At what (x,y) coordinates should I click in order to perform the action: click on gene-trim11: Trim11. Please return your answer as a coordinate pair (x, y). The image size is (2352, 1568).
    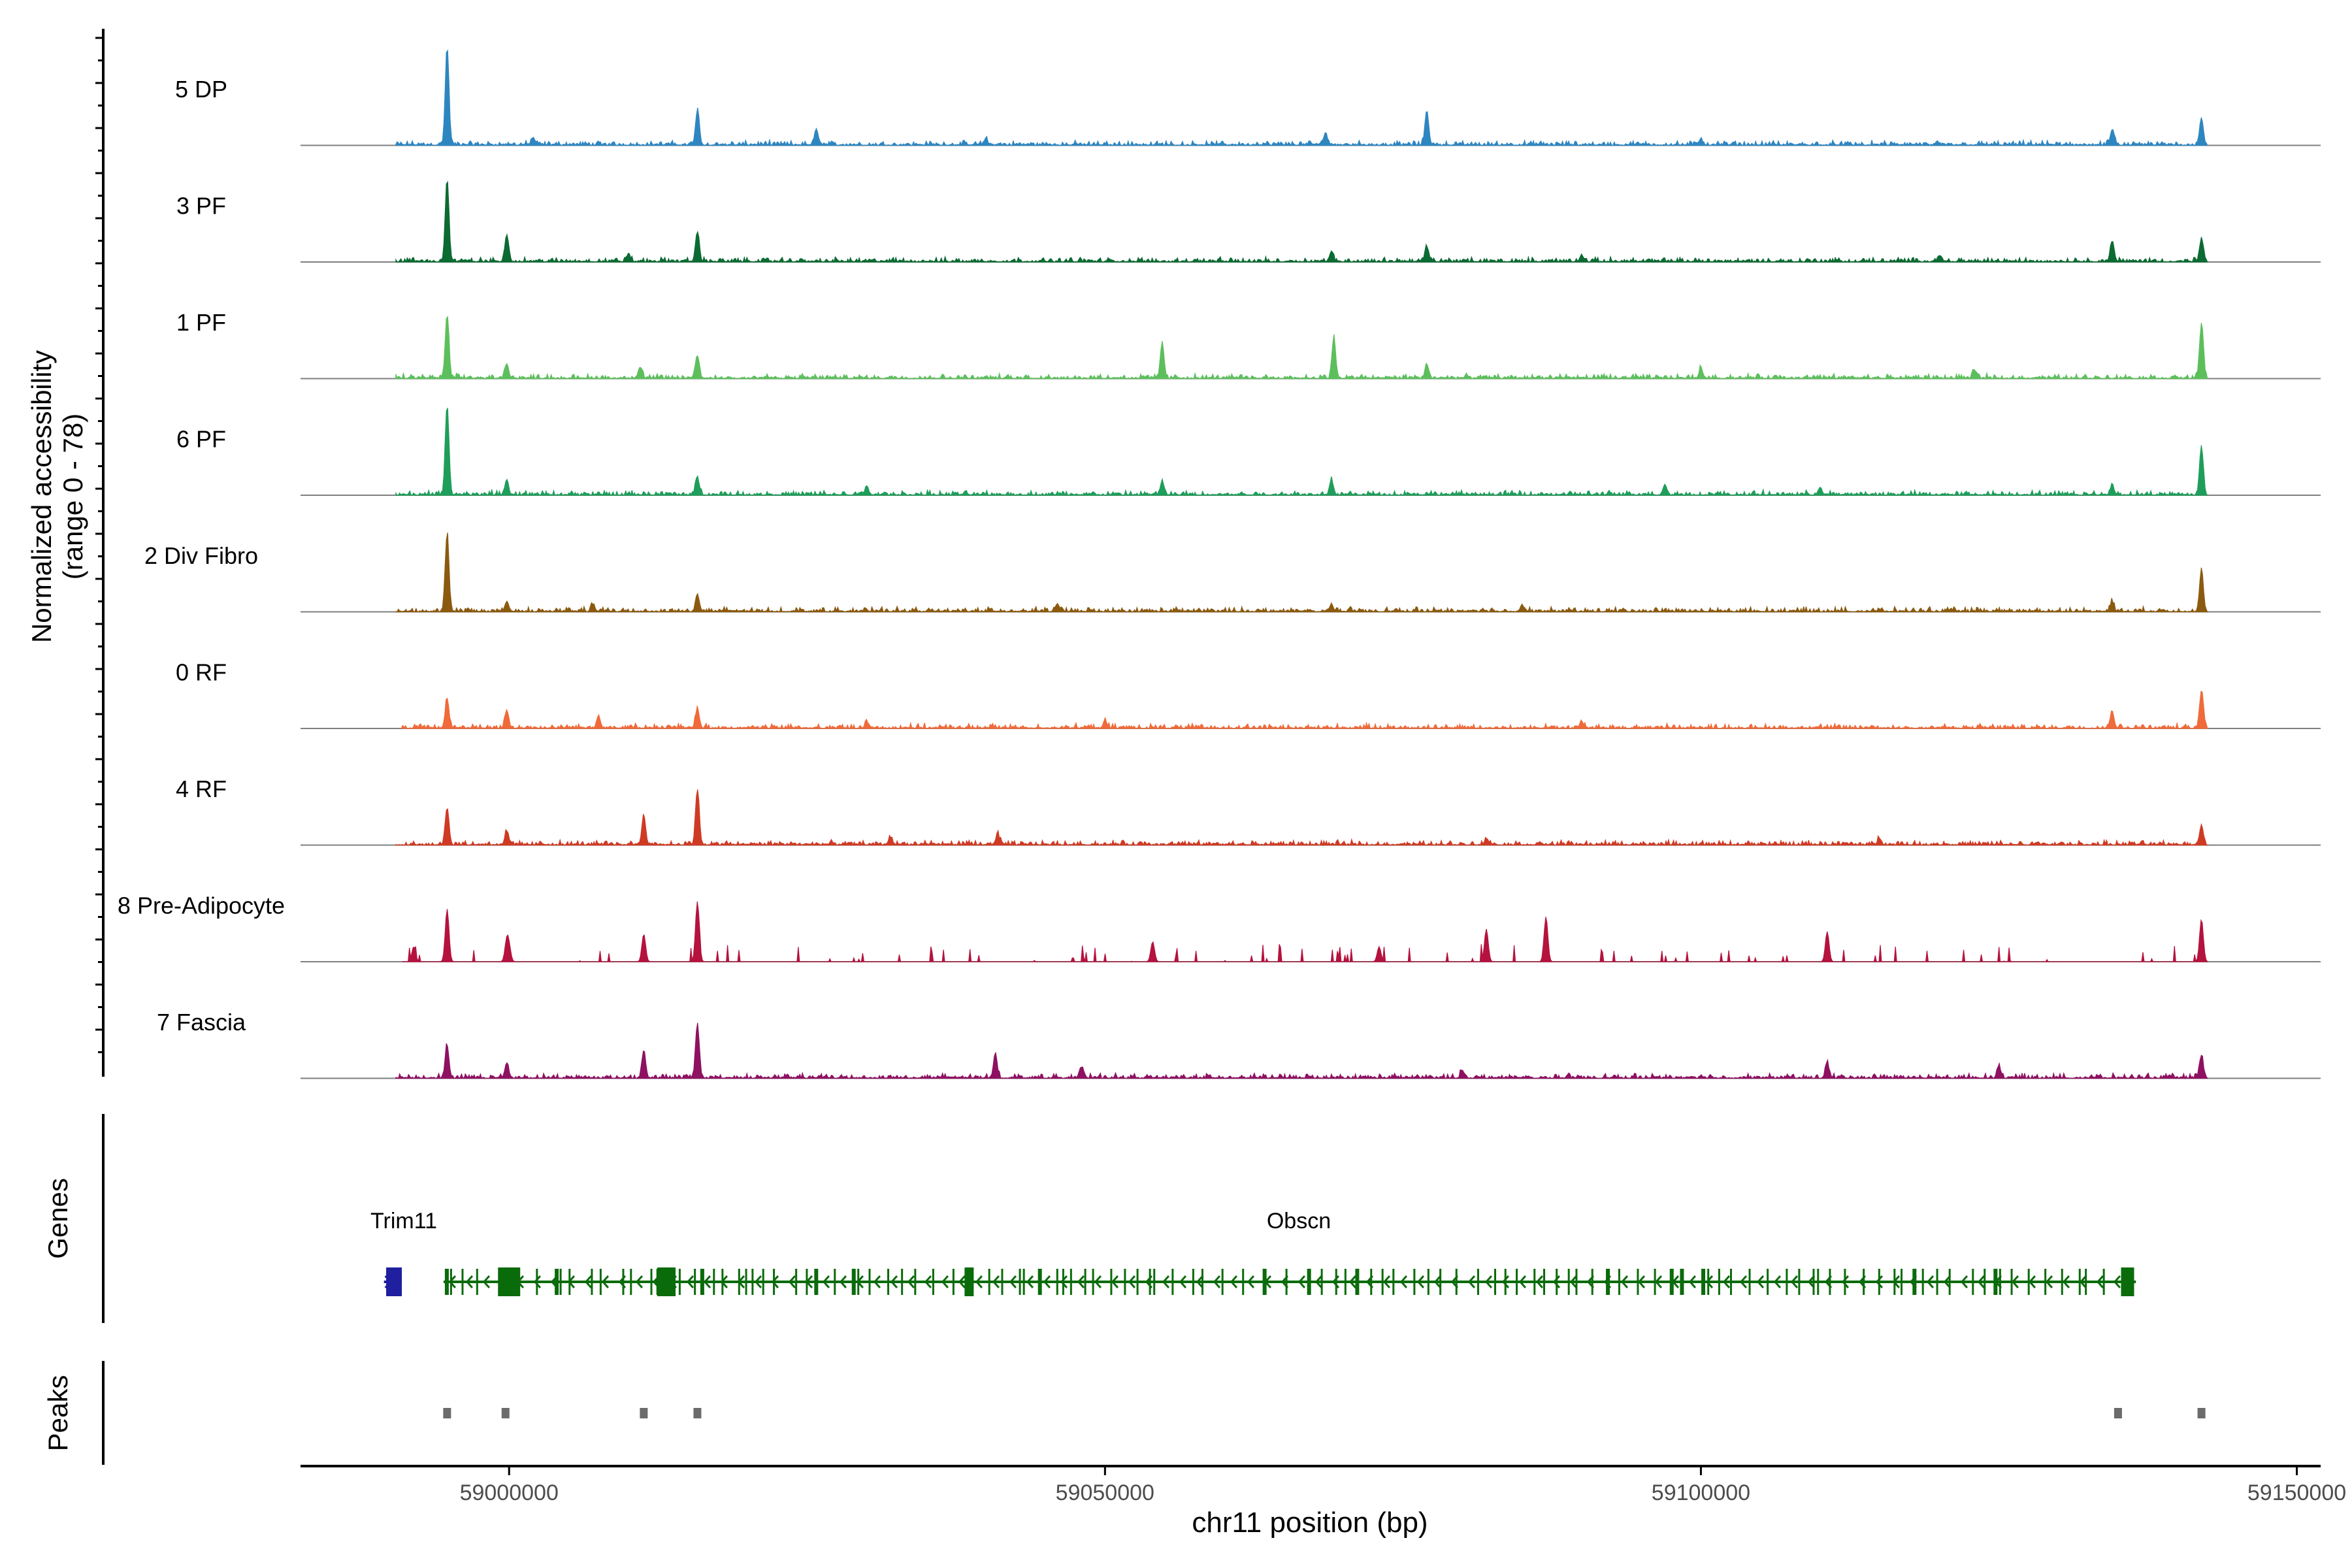
    Looking at the image, I should click on (403, 1252).